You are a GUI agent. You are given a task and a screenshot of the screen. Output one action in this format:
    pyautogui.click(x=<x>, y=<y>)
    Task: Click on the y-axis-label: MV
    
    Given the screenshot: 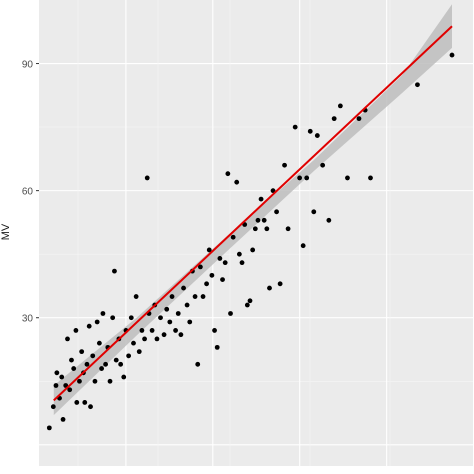 What is the action you would take?
    pyautogui.click(x=6, y=232)
    